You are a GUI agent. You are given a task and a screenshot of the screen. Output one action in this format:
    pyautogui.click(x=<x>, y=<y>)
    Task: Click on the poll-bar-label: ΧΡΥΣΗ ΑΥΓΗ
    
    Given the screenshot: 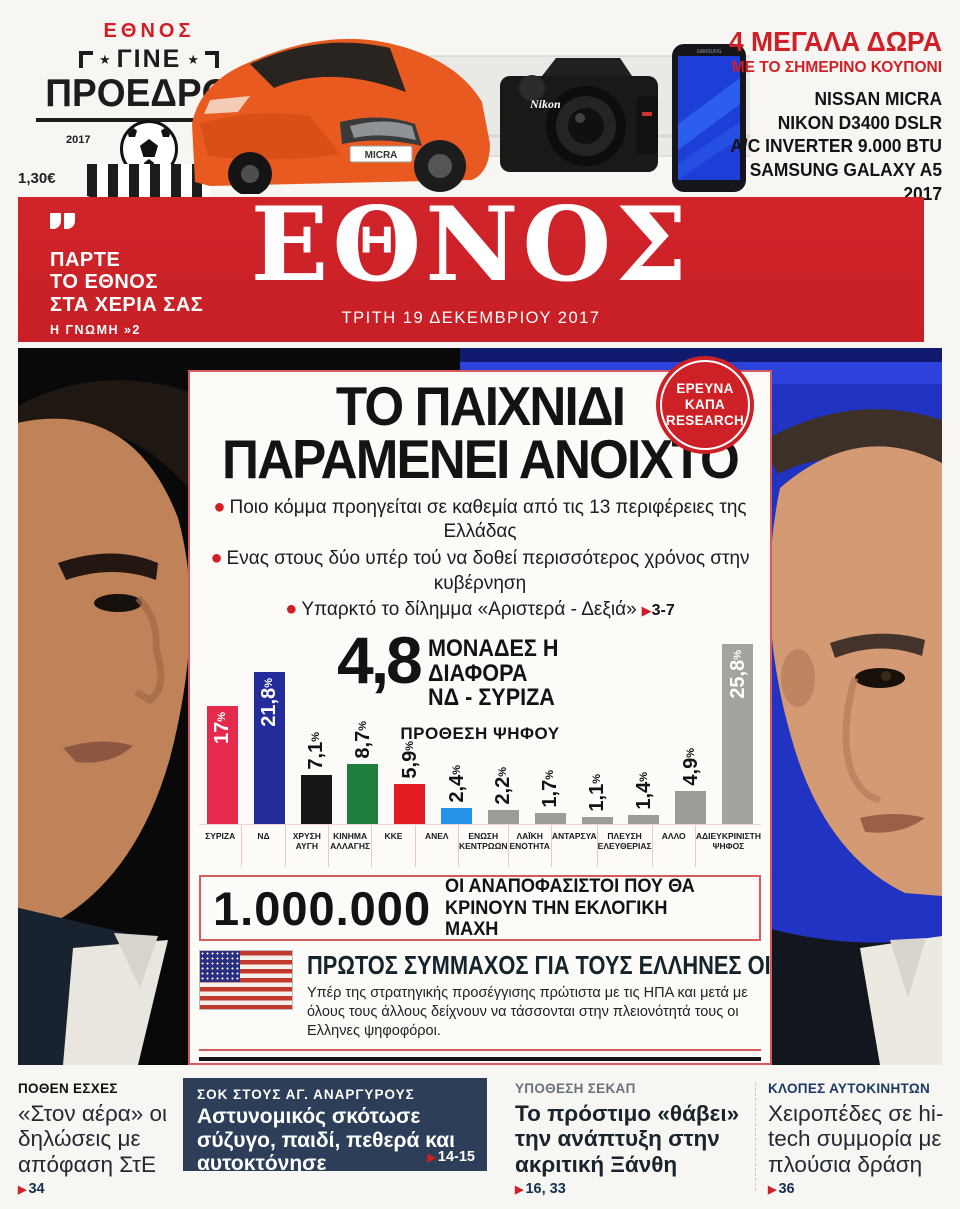 What is the action you would take?
    pyautogui.click(x=306, y=846)
    